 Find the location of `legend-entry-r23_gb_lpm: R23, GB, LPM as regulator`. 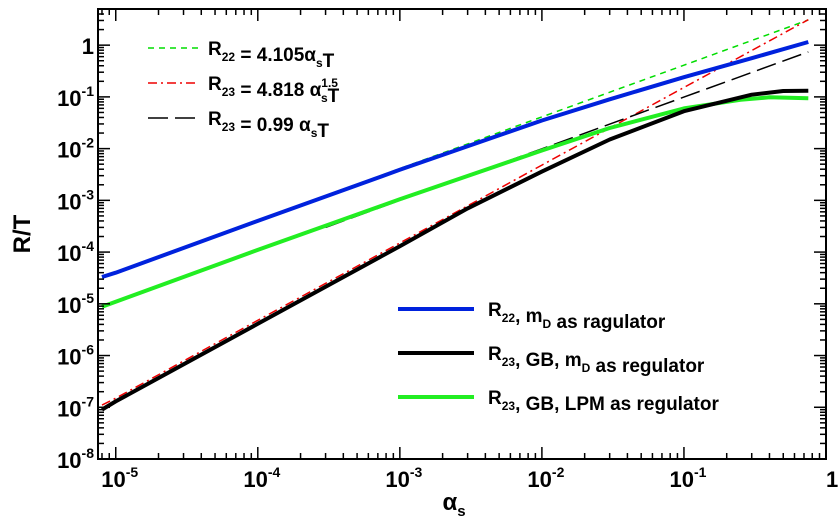

legend-entry-r23_gb_lpm: R23, GB, LPM as regulator is located at coordinates (558, 401).